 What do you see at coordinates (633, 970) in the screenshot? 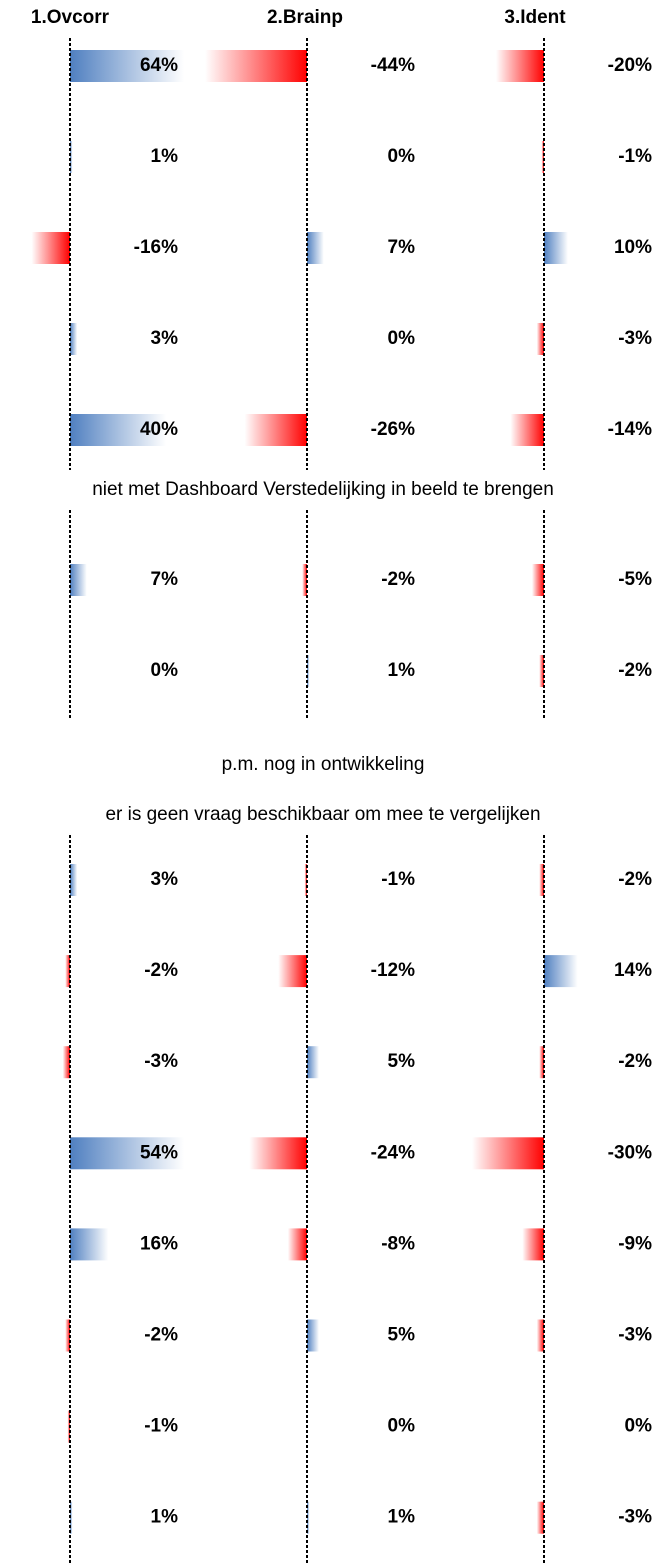
I see `value-label: 14%` at bounding box center [633, 970].